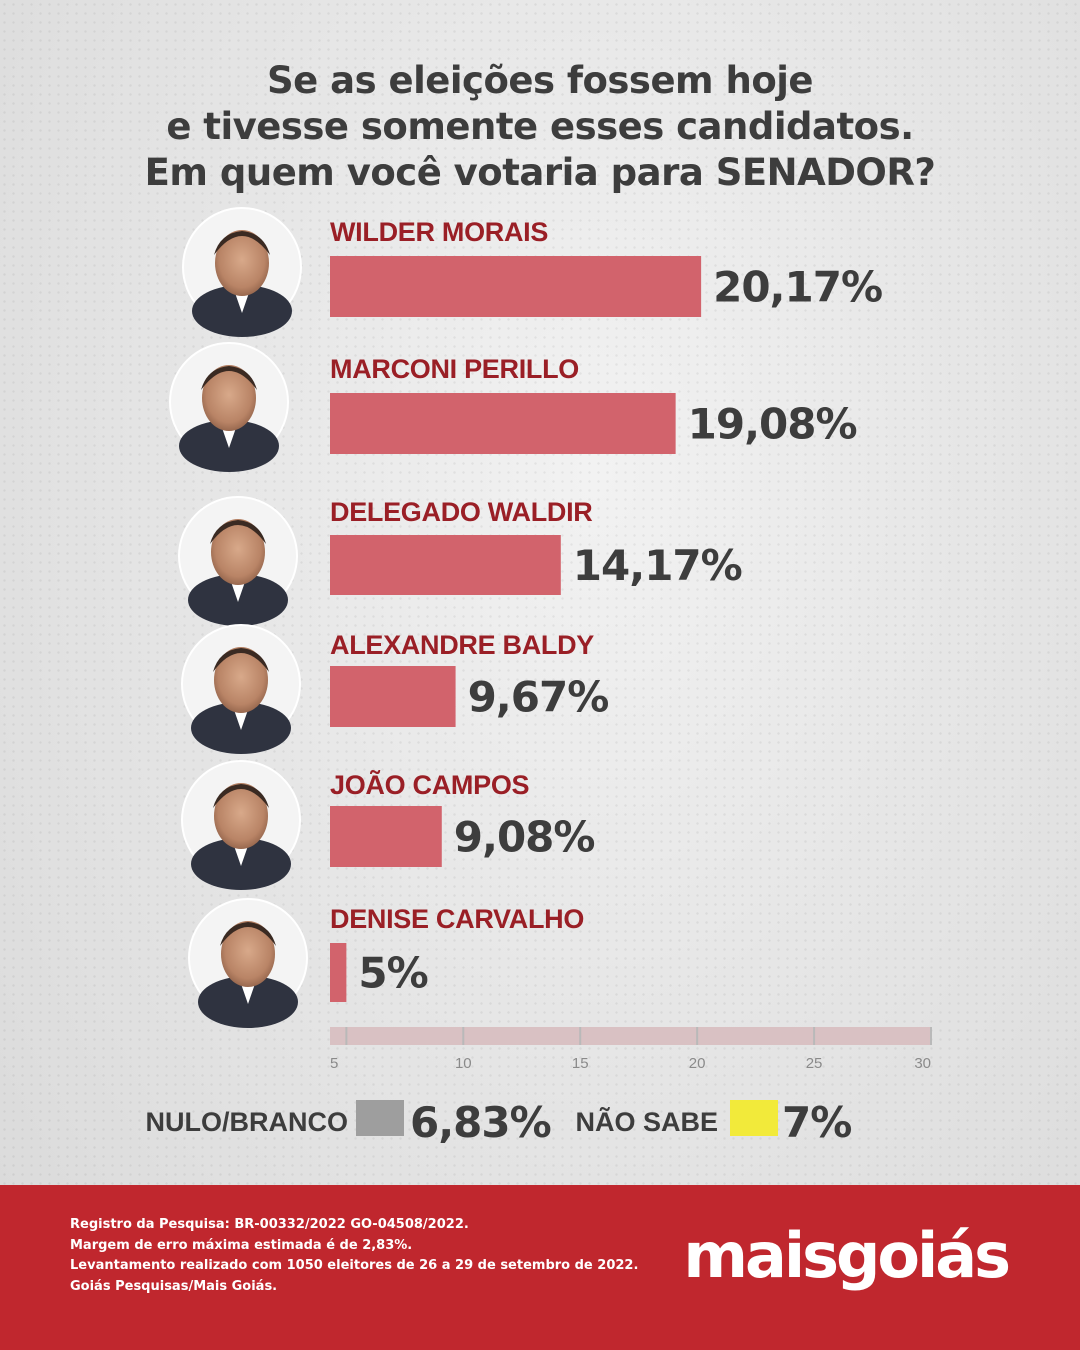  What do you see at coordinates (248, 963) in the screenshot?
I see `avatar-denise-carvalho` at bounding box center [248, 963].